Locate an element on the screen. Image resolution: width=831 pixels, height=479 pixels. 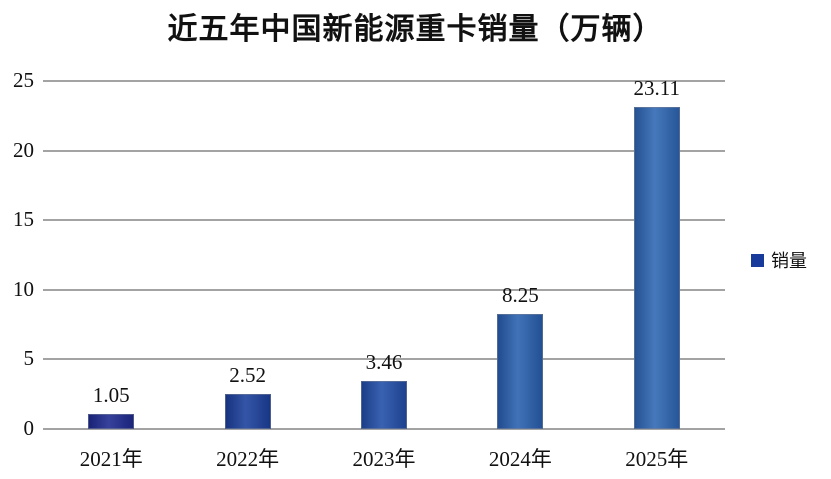
y-axis-tick-label: 25 is located at coordinates (23, 80).